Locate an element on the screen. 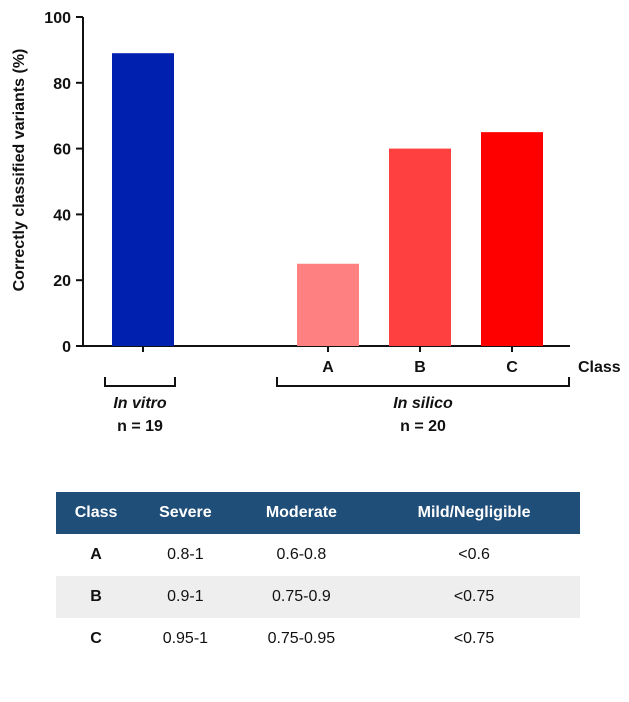  x-ticks: A B C is located at coordinates (330, 361).